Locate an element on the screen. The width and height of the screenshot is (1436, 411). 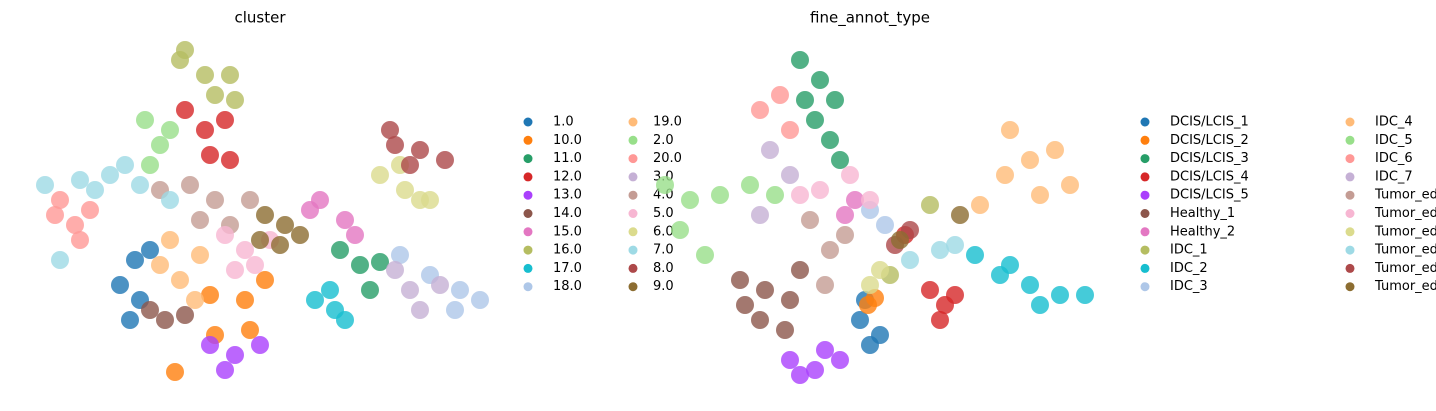
legend-label: 12.0 is located at coordinates (567, 176).